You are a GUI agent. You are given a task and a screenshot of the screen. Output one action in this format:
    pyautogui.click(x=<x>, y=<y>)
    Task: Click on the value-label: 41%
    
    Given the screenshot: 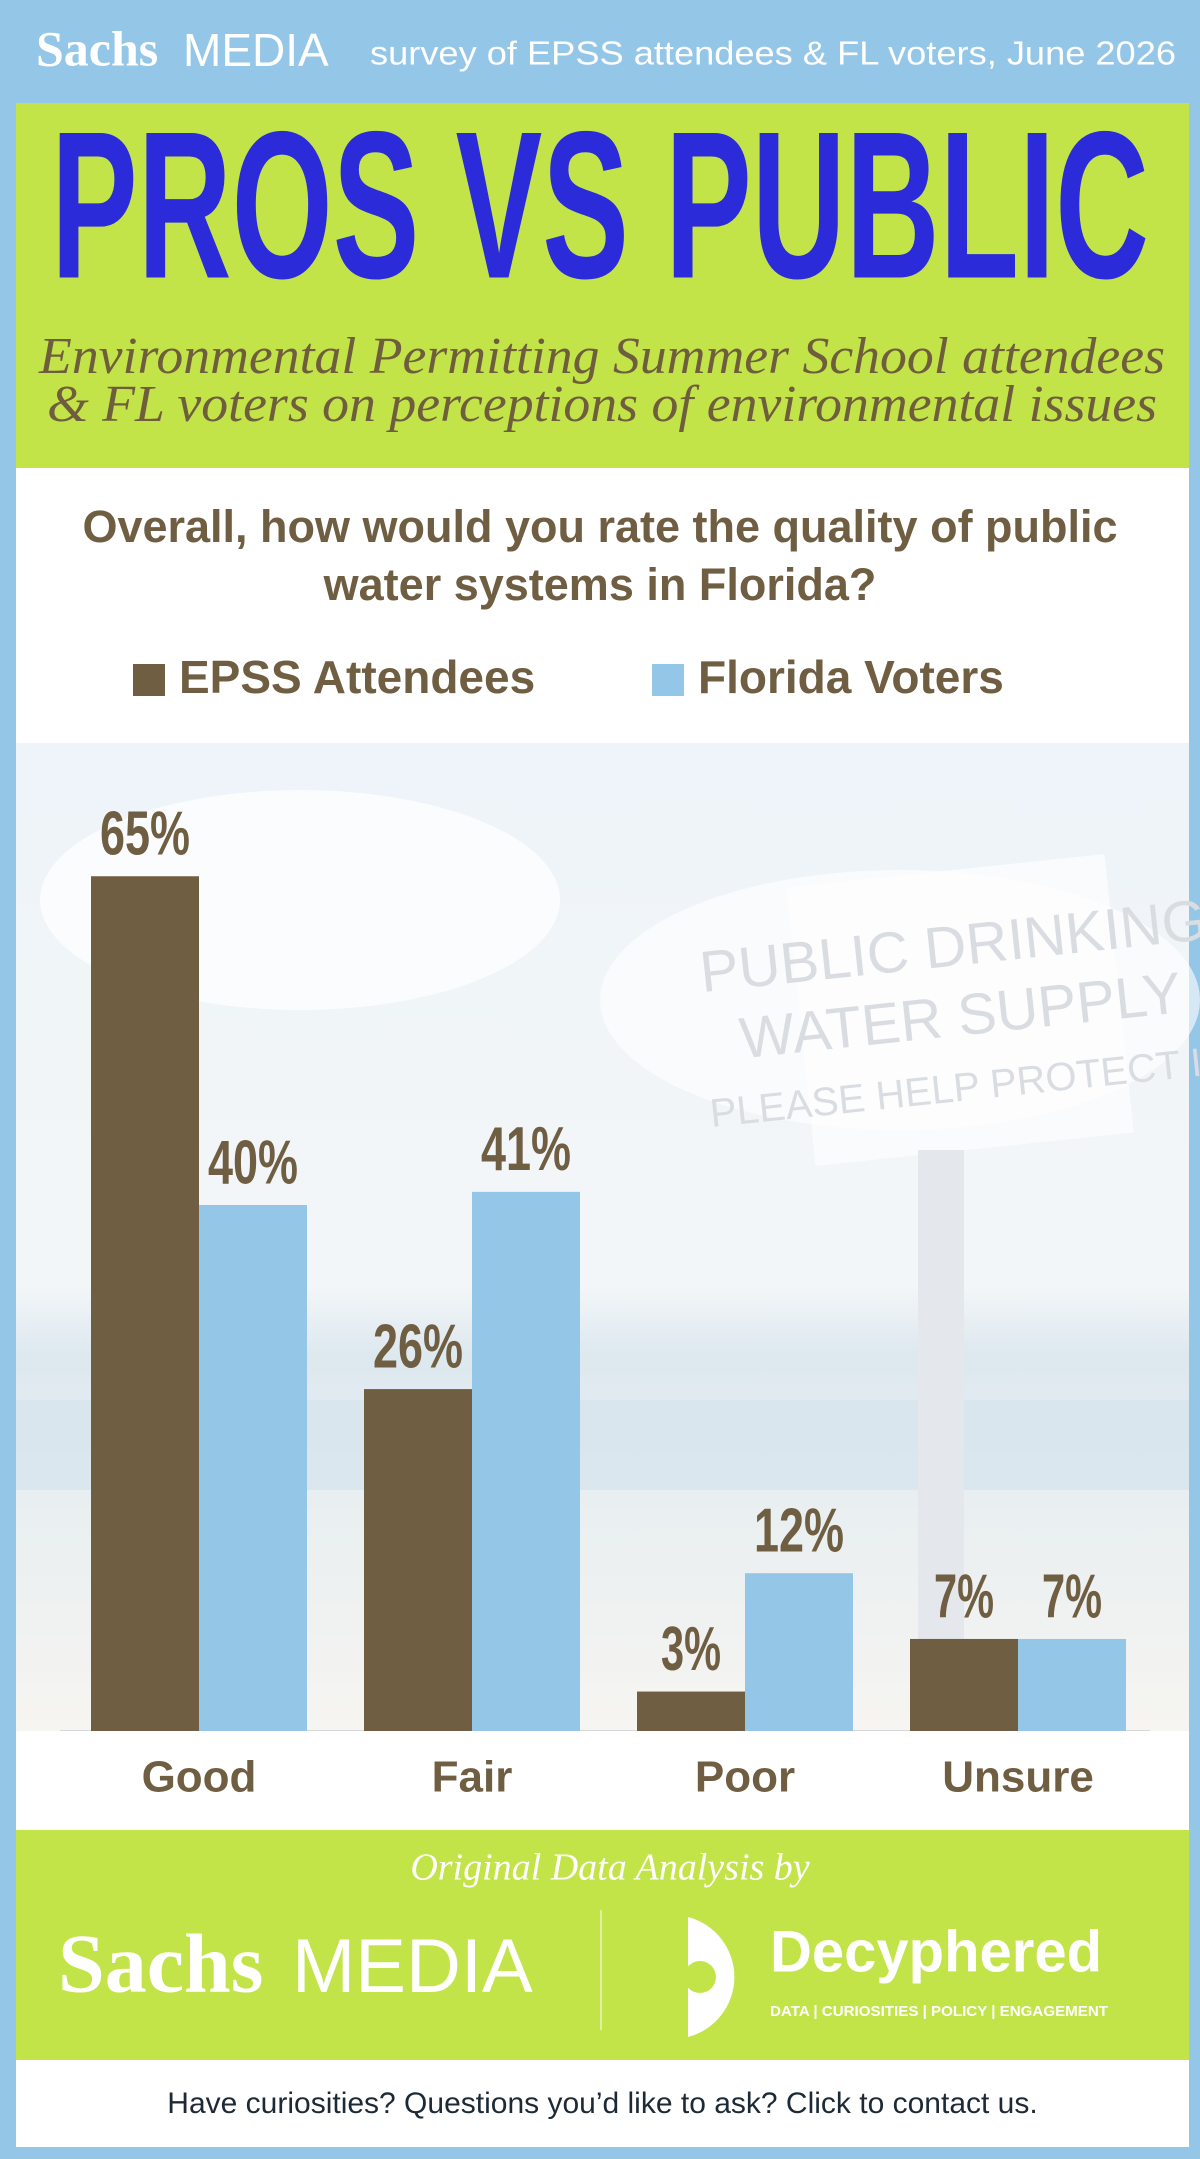 What is the action you would take?
    pyautogui.click(x=526, y=1149)
    